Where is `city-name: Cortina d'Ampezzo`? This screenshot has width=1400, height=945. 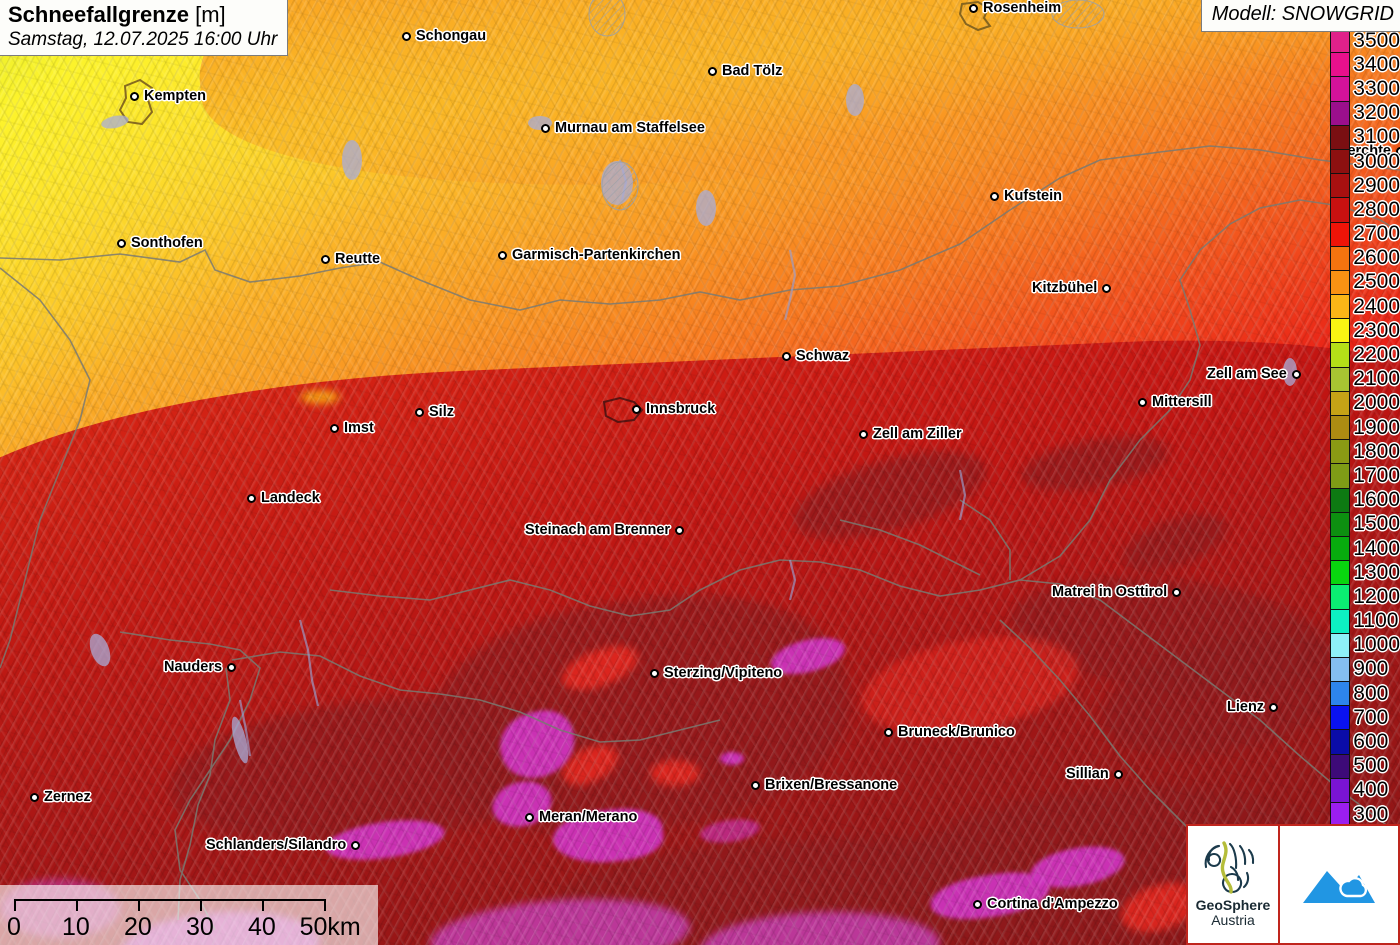 city-name: Cortina d'Ampezzo is located at coordinates (1052, 904).